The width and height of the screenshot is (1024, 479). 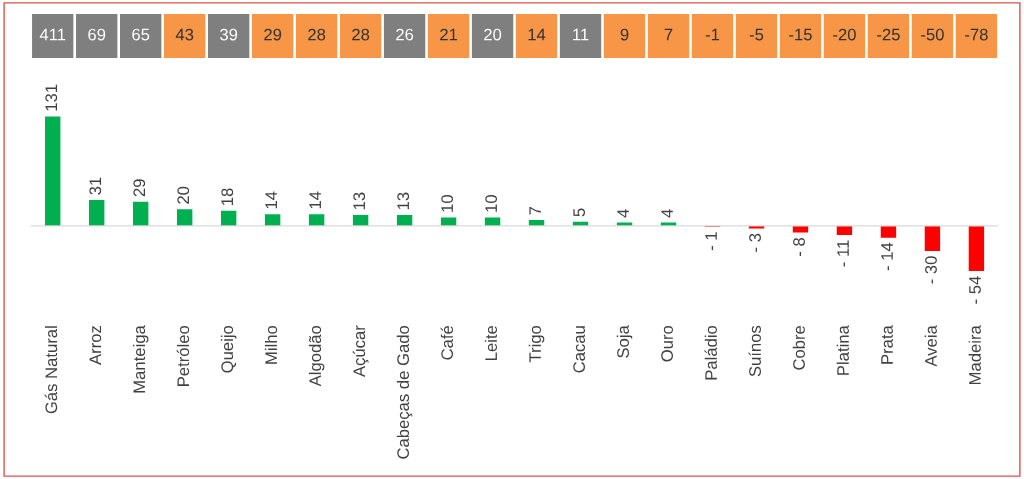 What do you see at coordinates (140, 359) in the screenshot?
I see `x-tick-label: Manteiga` at bounding box center [140, 359].